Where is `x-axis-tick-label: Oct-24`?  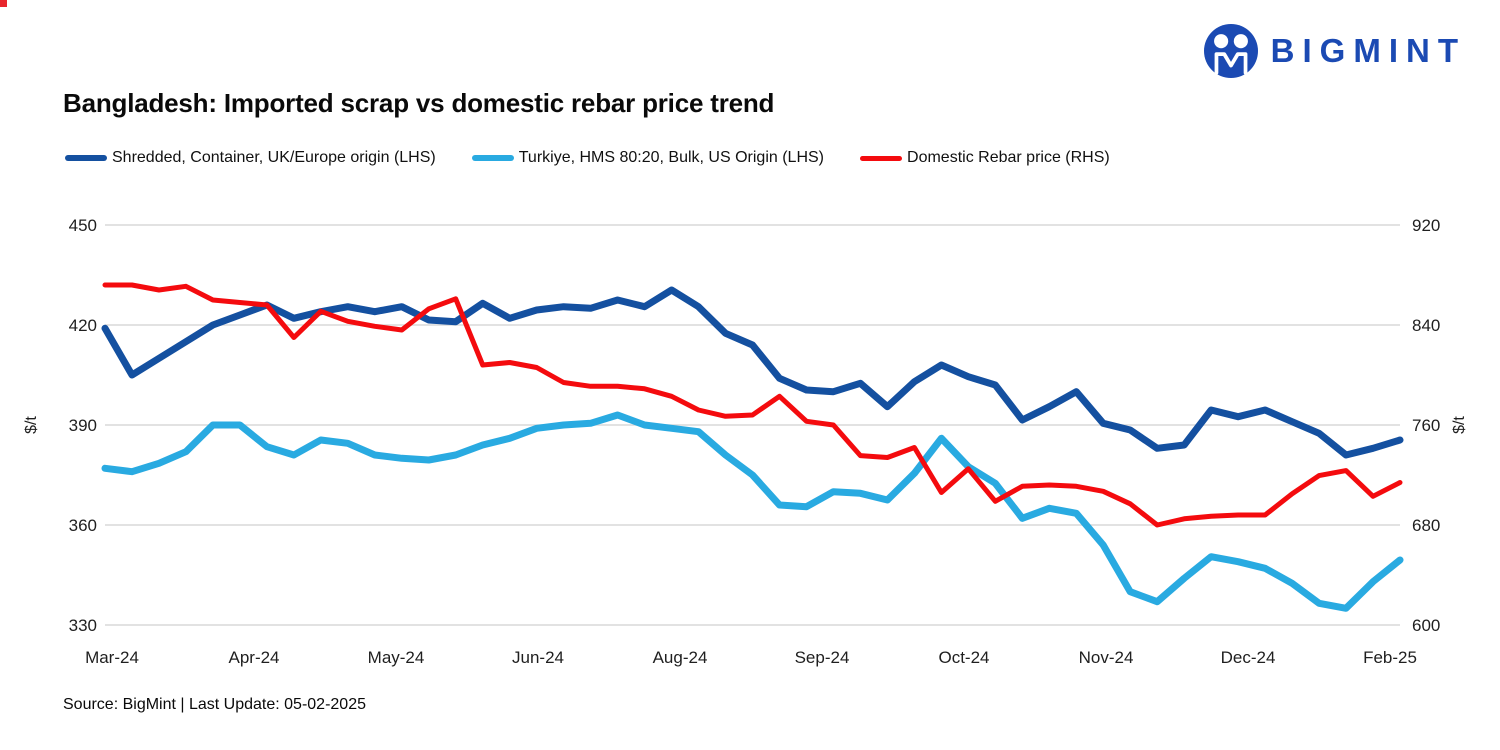
x-axis-tick-label: Oct-24 is located at coordinates (963, 657).